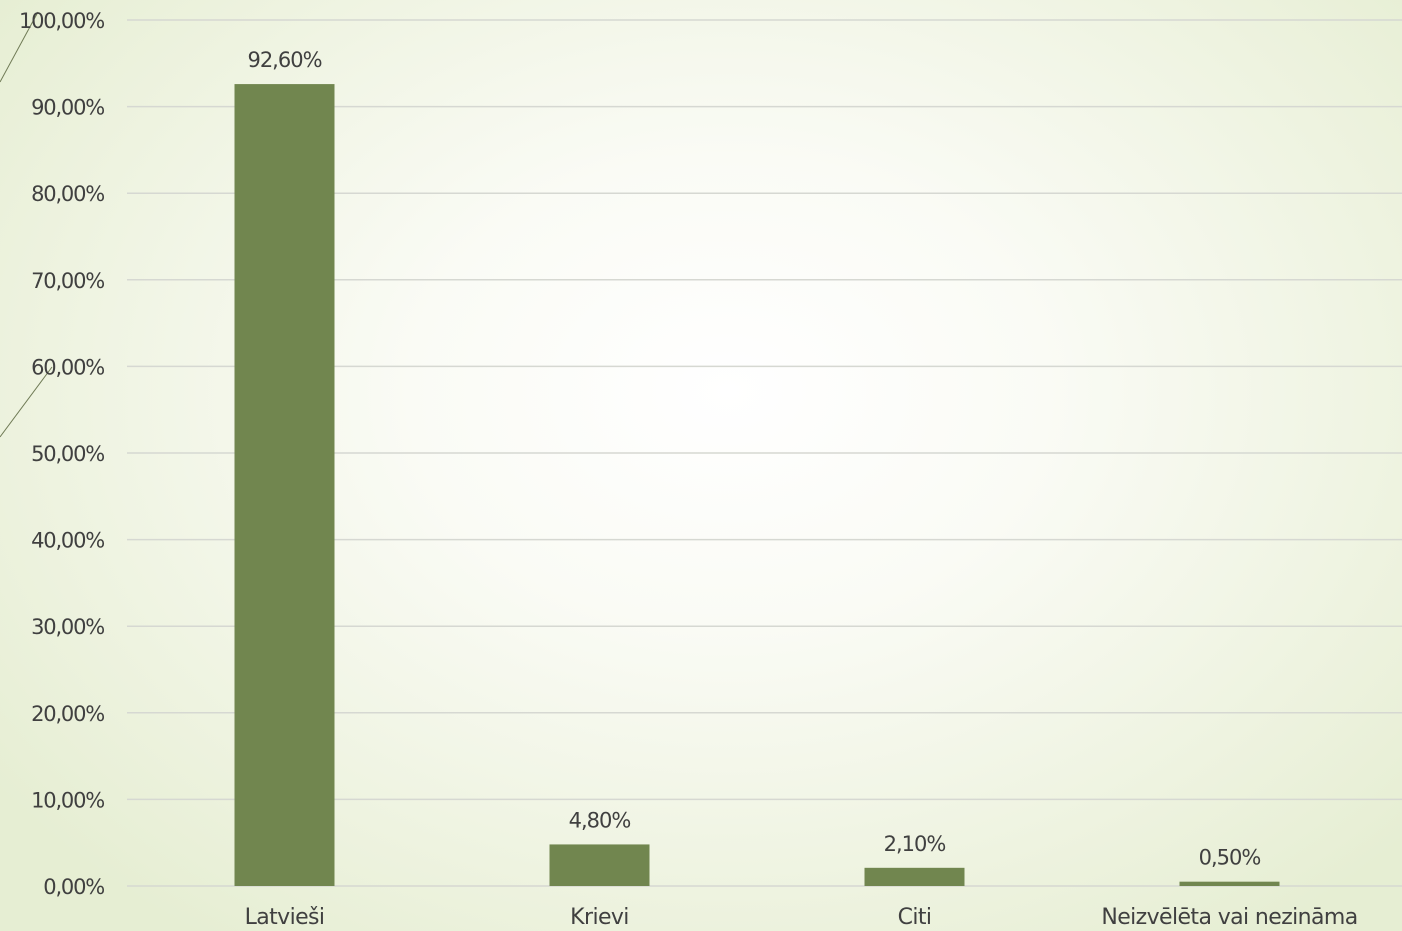  I want to click on data-label: 4,80%, so click(600, 820).